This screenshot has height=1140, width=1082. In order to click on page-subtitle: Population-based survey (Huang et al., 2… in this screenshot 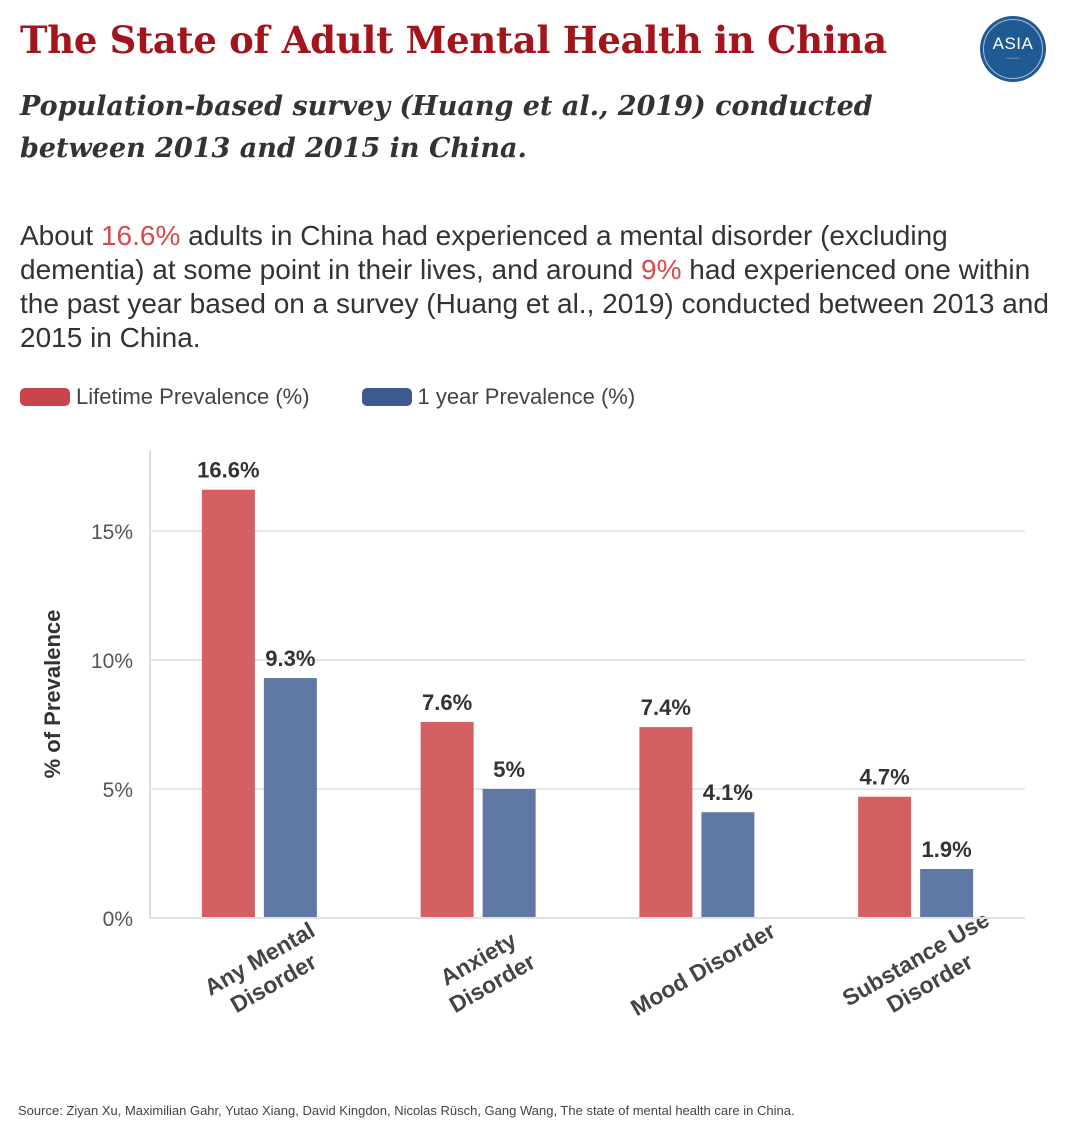, I will do `click(446, 127)`.